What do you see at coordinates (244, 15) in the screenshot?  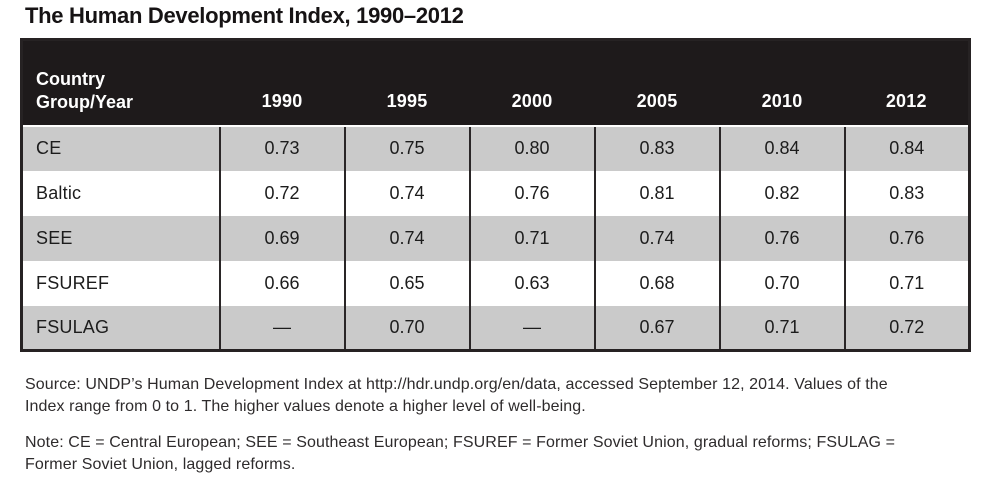 I see `figure-title: The Human Development Index, 1990–2012` at bounding box center [244, 15].